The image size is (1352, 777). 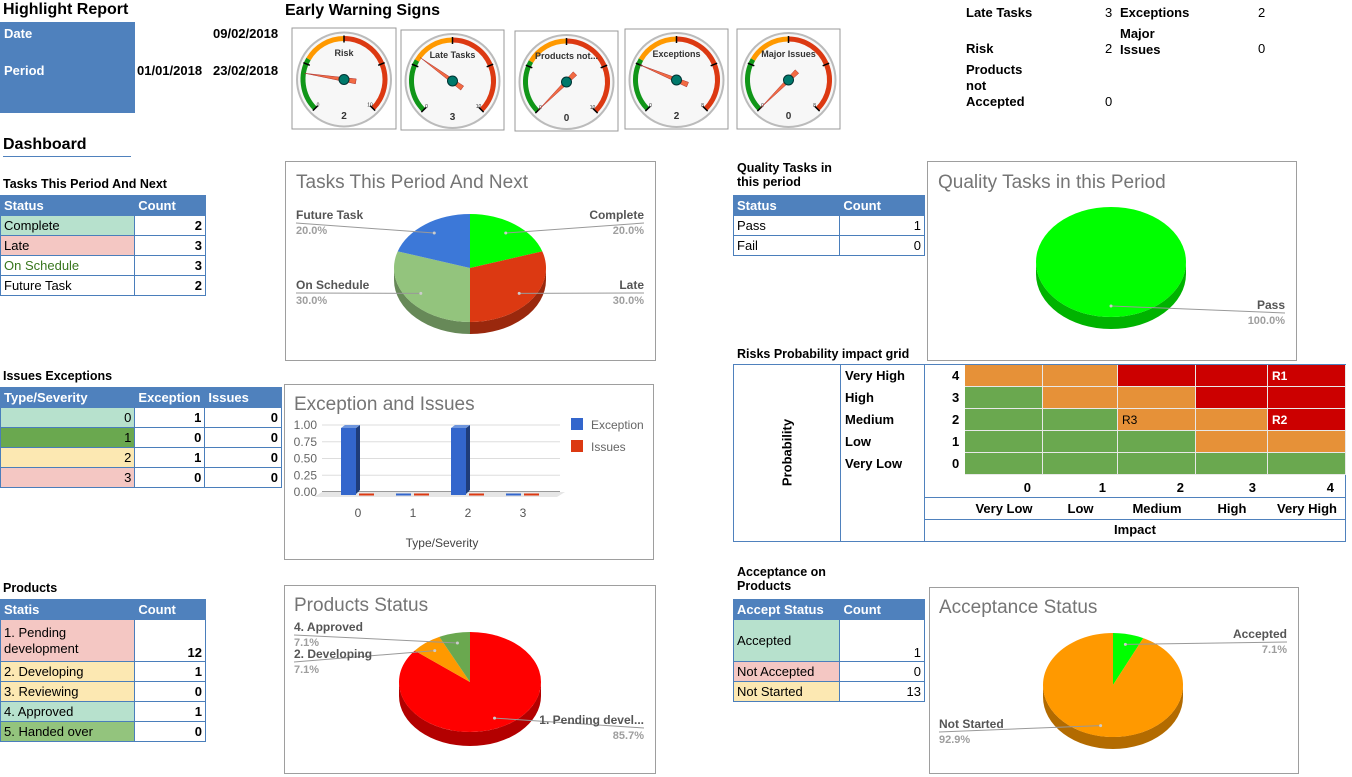 What do you see at coordinates (1232, 508) in the screenshot?
I see `impact-level: High` at bounding box center [1232, 508].